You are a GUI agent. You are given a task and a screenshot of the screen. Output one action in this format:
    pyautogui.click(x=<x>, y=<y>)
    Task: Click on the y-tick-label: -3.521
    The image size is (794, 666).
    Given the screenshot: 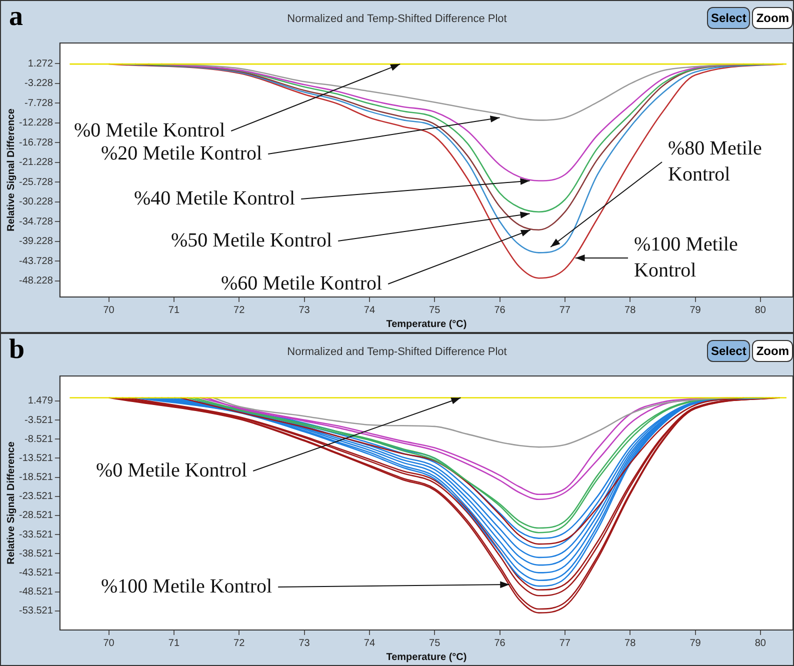 What is the action you would take?
    pyautogui.click(x=39, y=420)
    